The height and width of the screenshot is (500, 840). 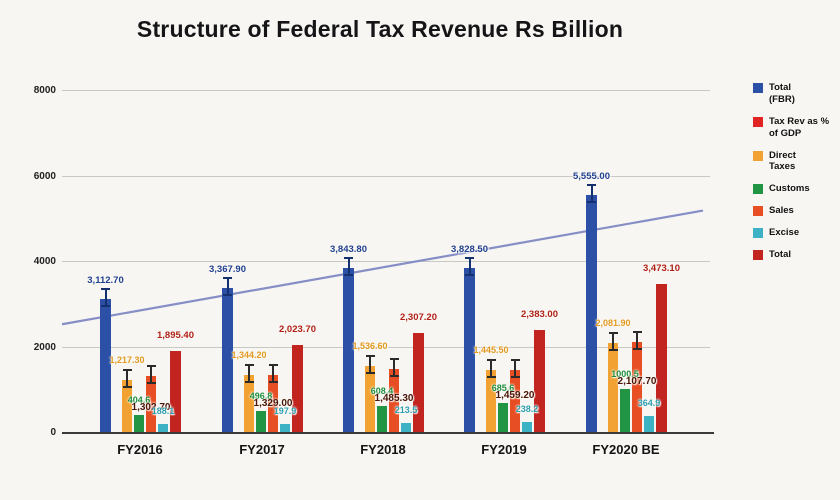 What do you see at coordinates (370, 346) in the screenshot?
I see `bar-value-label: 1,536.60` at bounding box center [370, 346].